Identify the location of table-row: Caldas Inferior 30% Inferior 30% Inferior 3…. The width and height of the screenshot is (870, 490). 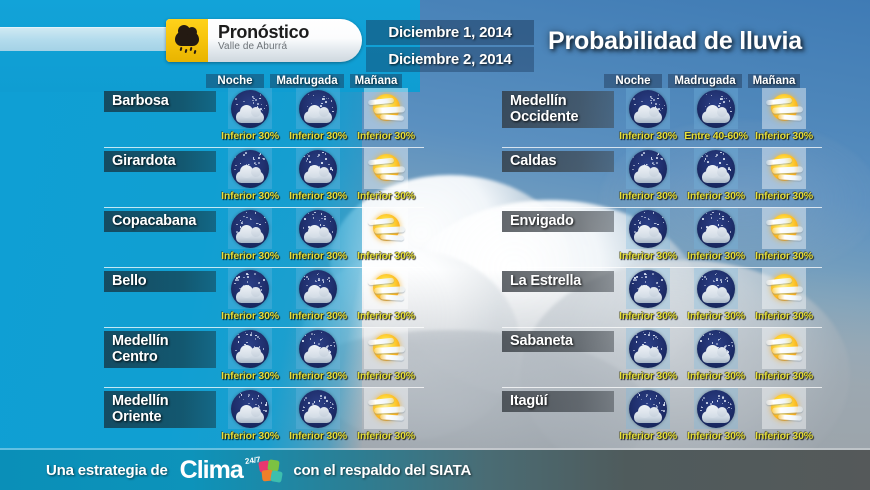
(662, 178).